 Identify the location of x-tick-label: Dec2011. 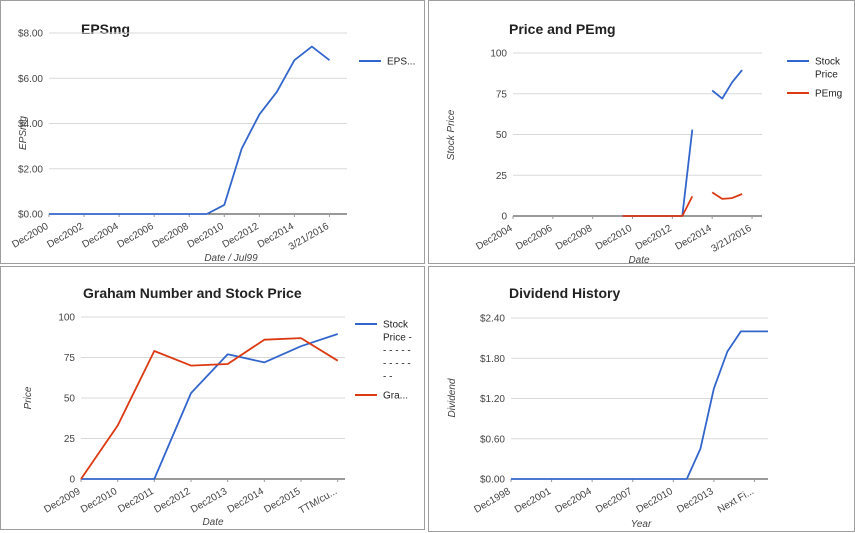
(136, 500).